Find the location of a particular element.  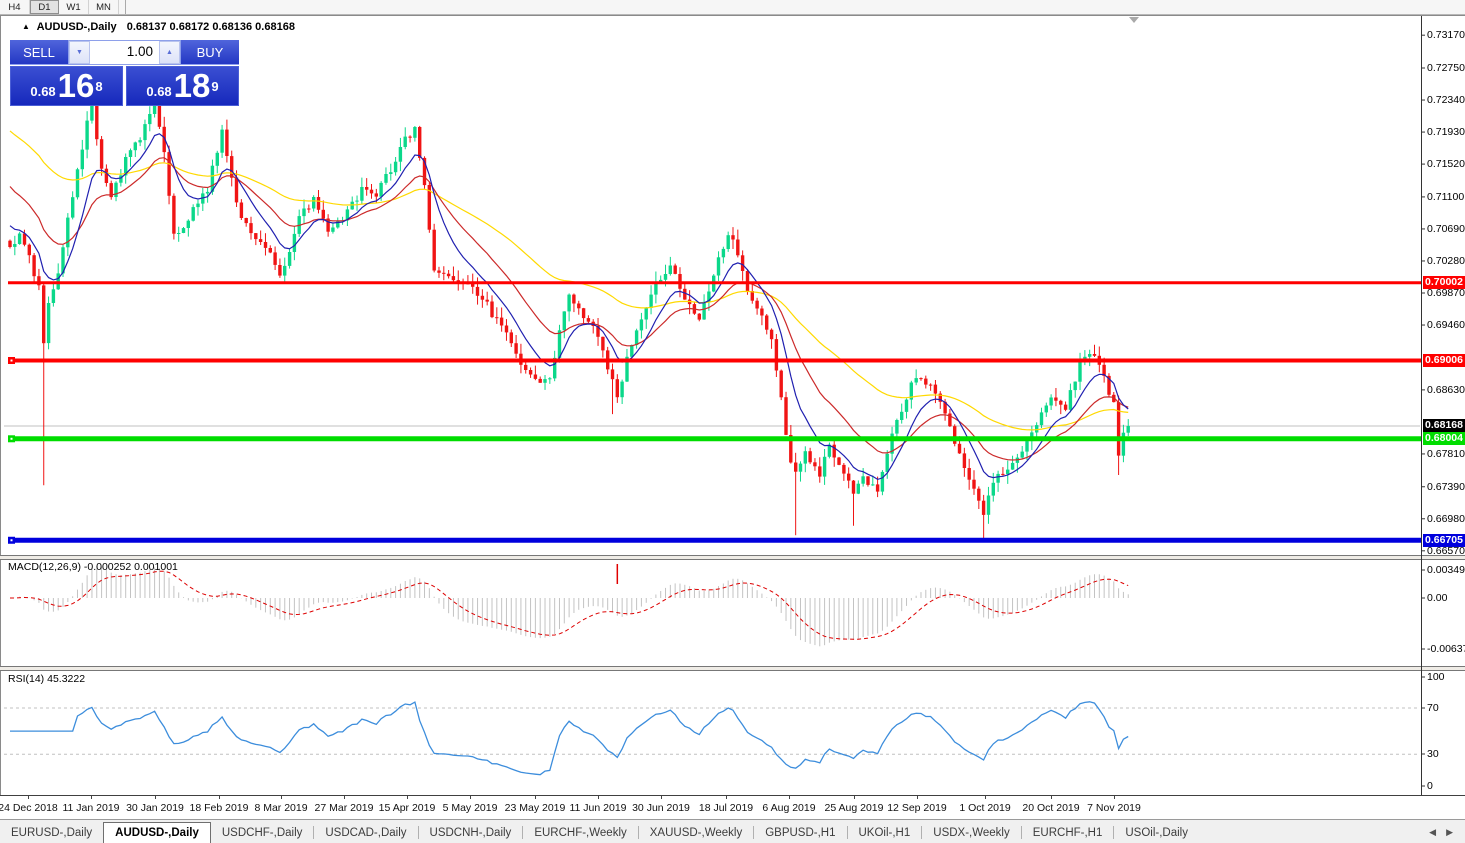

date-axis-label: 30 Jun 2019 is located at coordinates (661, 808).